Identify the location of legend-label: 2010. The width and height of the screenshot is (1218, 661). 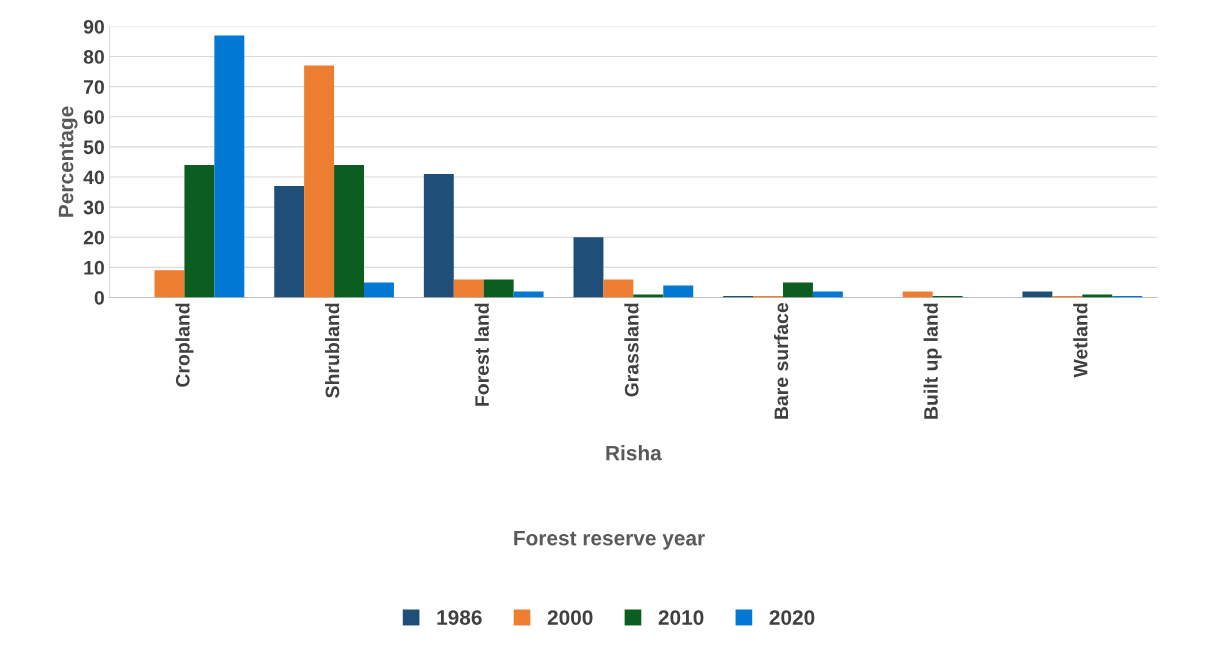
(681, 617).